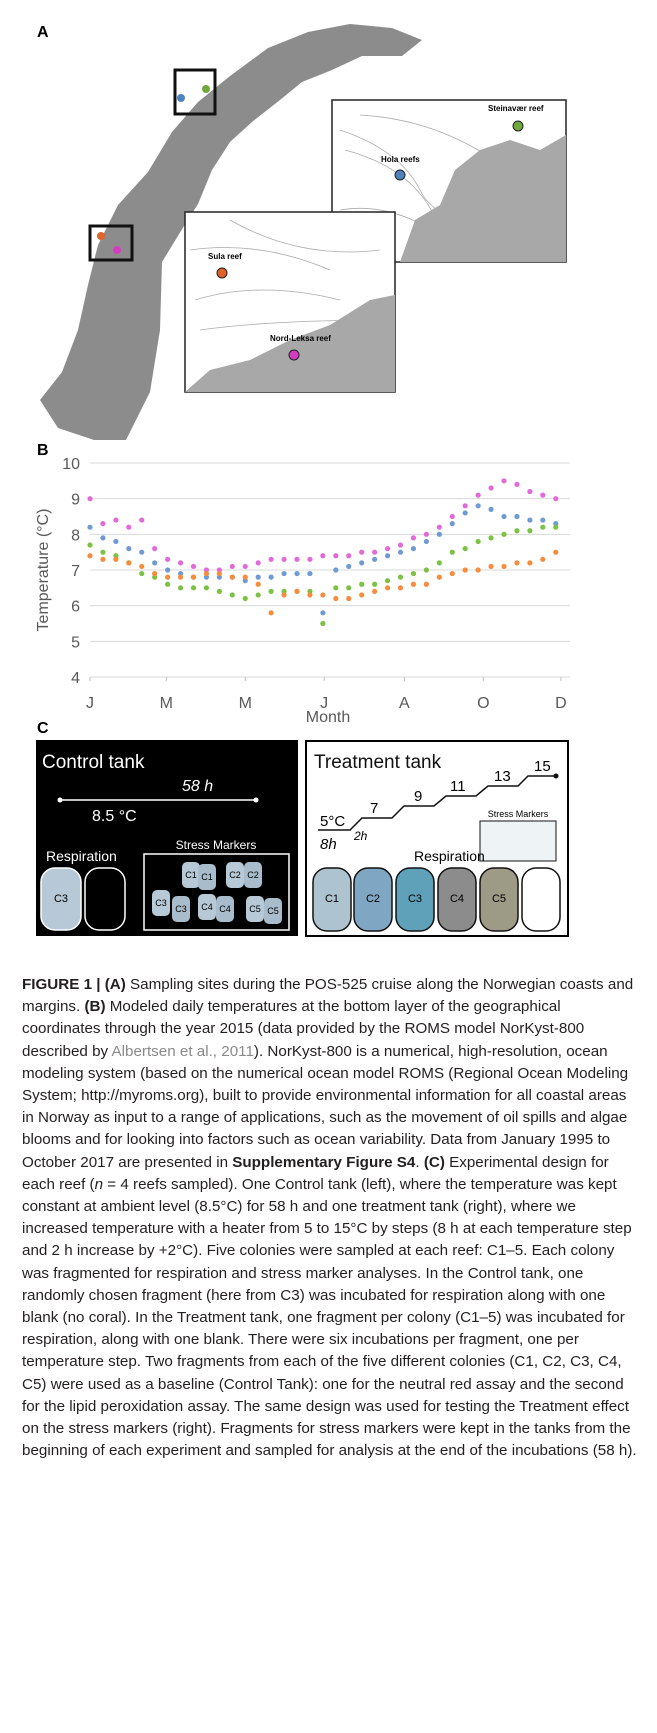 The height and width of the screenshot is (1733, 657). I want to click on caption-italic: n, so click(99, 1184).